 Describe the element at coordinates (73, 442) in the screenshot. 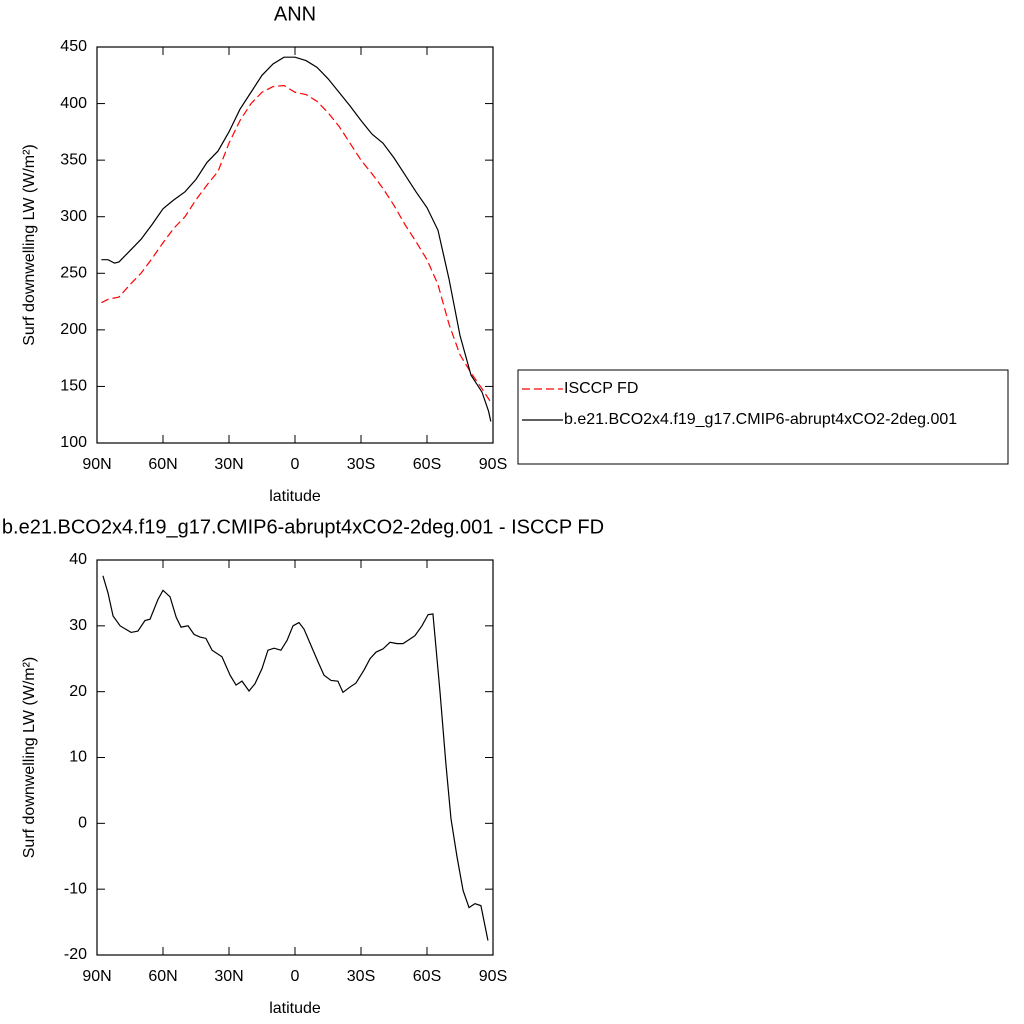

I see `y-tick-label: 100` at that location.